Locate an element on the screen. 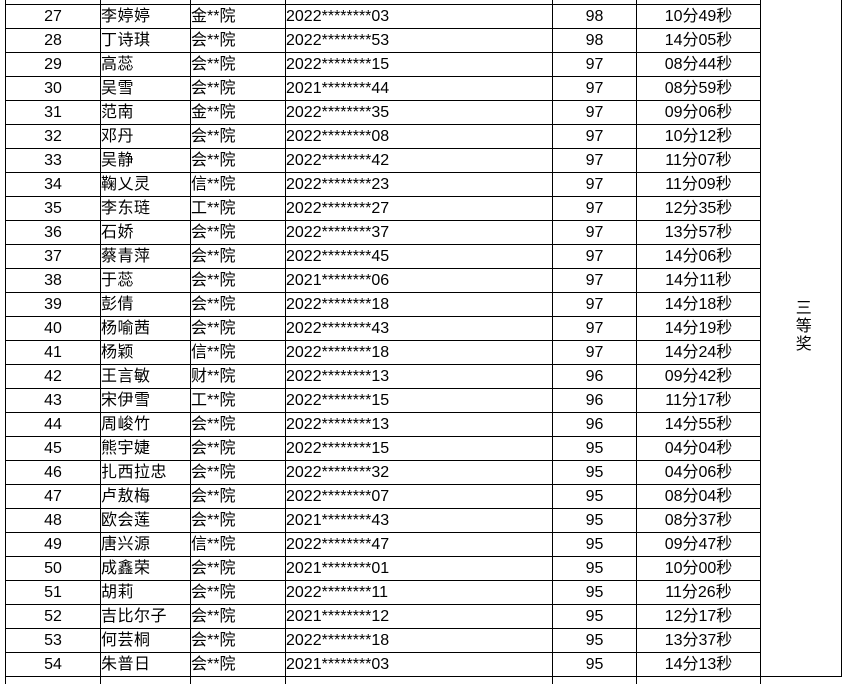 This screenshot has height=684, width=851. table-row: 36 石娇 会**院 2022********37 97 13分57秒 is located at coordinates (423, 232).